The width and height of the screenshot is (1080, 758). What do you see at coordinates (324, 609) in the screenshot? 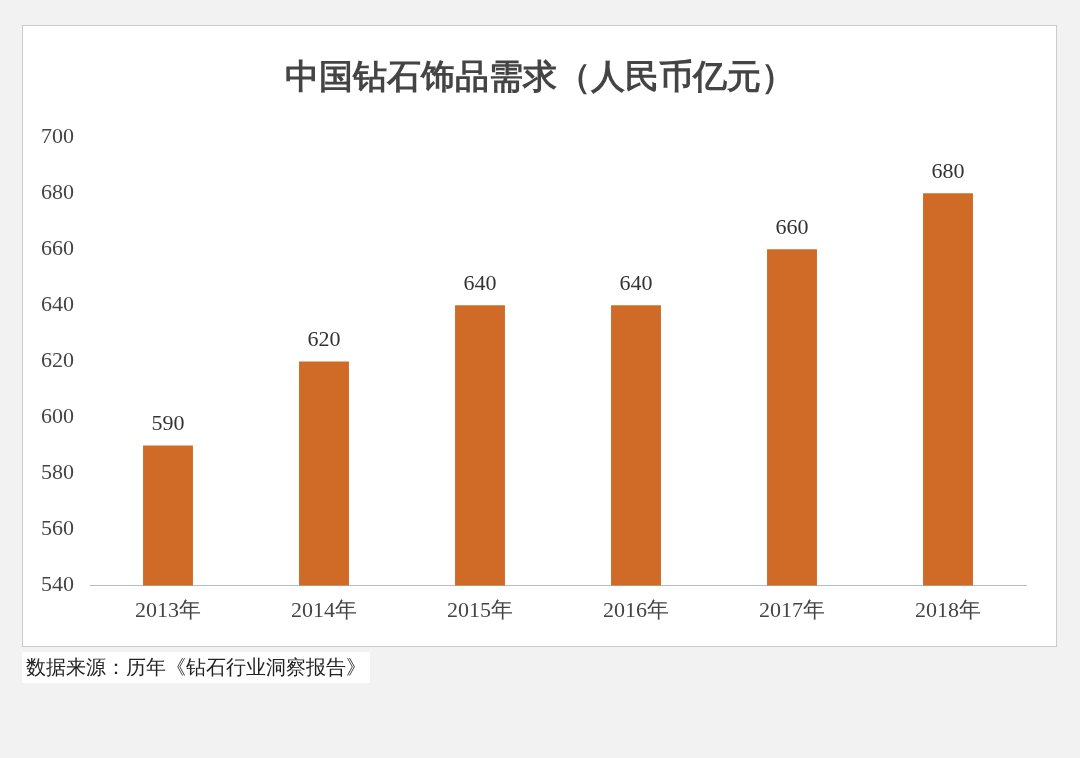
I see `x-tick-label: 2014年` at bounding box center [324, 609].